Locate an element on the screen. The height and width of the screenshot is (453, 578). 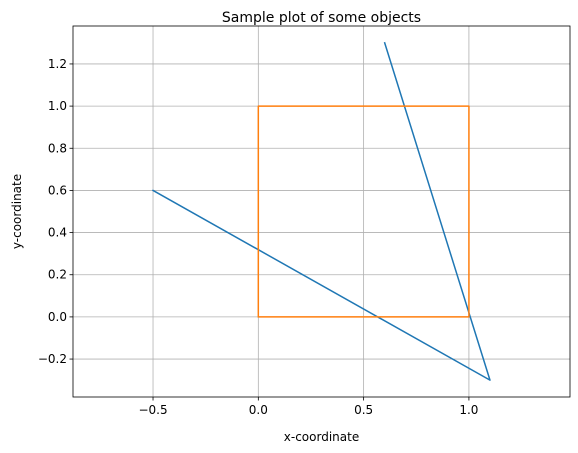
x-tick-label: −0.5 is located at coordinates (152, 410).